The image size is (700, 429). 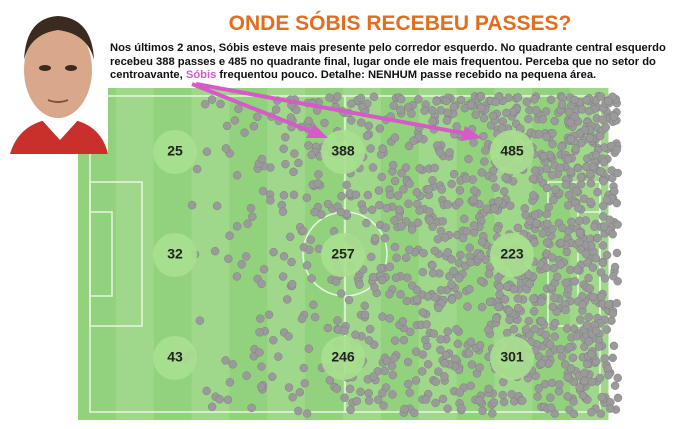 I want to click on zone-count: 223, so click(x=512, y=254).